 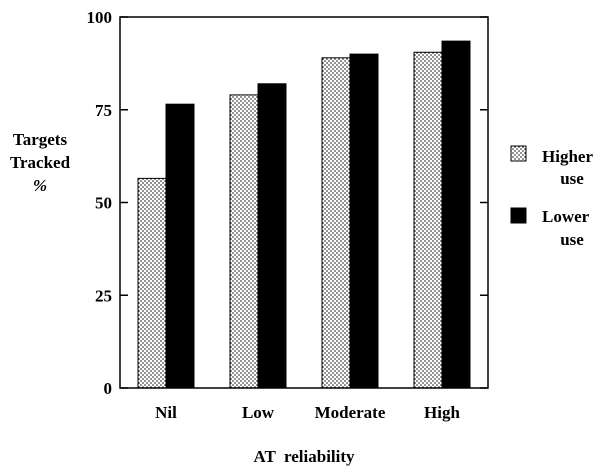 What do you see at coordinates (180, 246) in the screenshot?
I see `bar-lower-use-nil` at bounding box center [180, 246].